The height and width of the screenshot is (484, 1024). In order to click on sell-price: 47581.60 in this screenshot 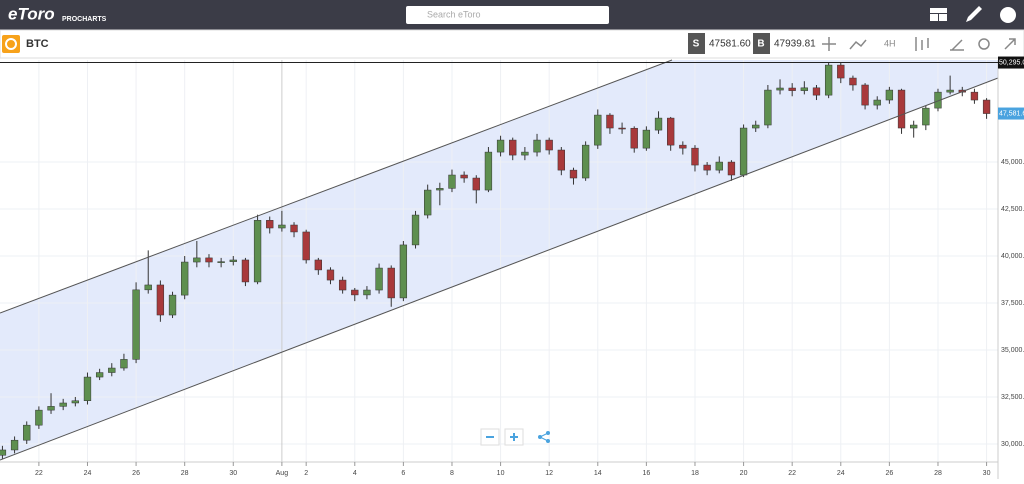, I will do `click(730, 44)`.